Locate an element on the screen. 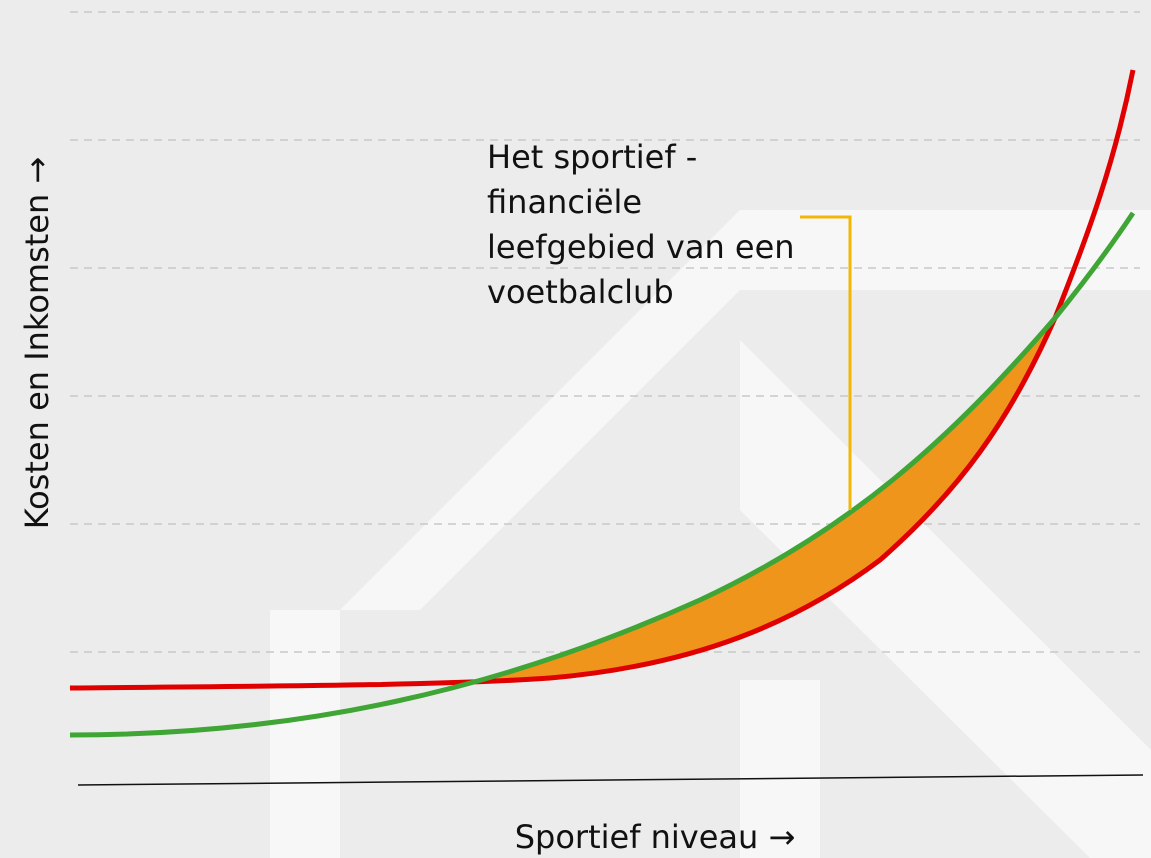 The image size is (1151, 858). annotation-line: Het sportief - is located at coordinates (592, 157).